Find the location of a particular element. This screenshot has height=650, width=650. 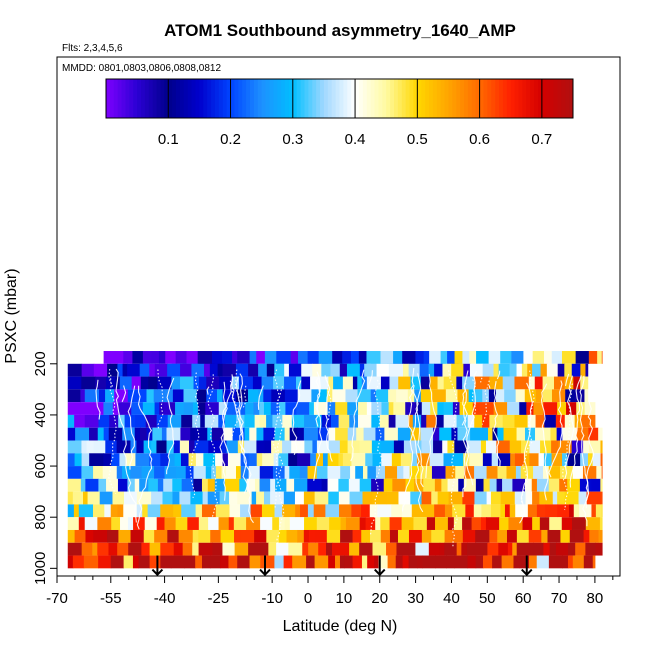

colorbar-tick-label: 0.5 is located at coordinates (417, 139).